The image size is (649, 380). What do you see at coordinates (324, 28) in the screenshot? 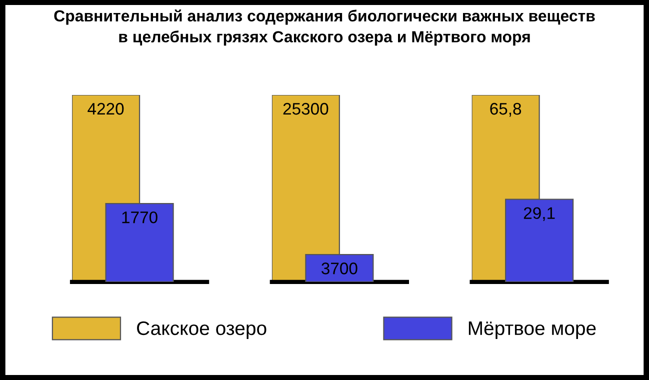
I see `text: Сравнительный анализ содержания биологически важных веществ в целебных грязях Сакского озера и Мёртвого моря` at bounding box center [324, 28].